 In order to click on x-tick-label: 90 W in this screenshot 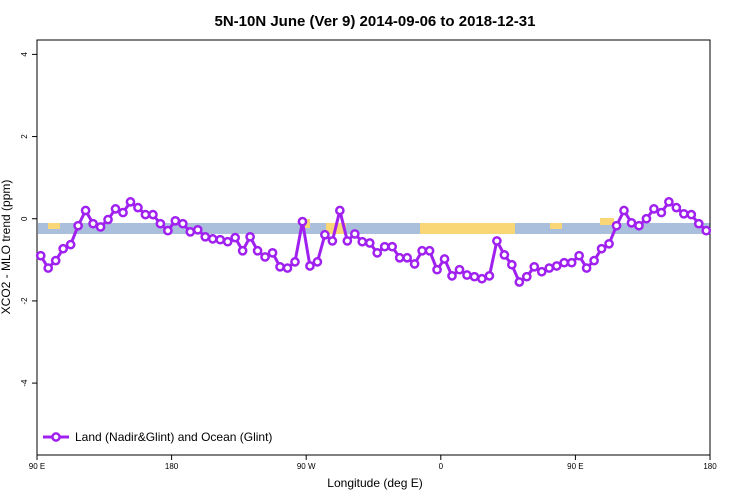, I will do `click(306, 466)`.